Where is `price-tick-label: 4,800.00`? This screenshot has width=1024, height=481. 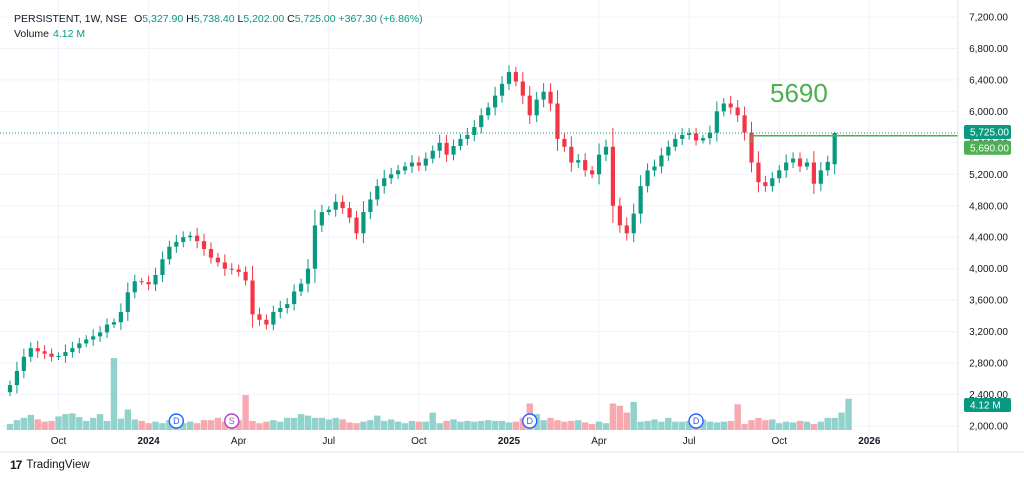 price-tick-label: 4,800.00 is located at coordinates (988, 206).